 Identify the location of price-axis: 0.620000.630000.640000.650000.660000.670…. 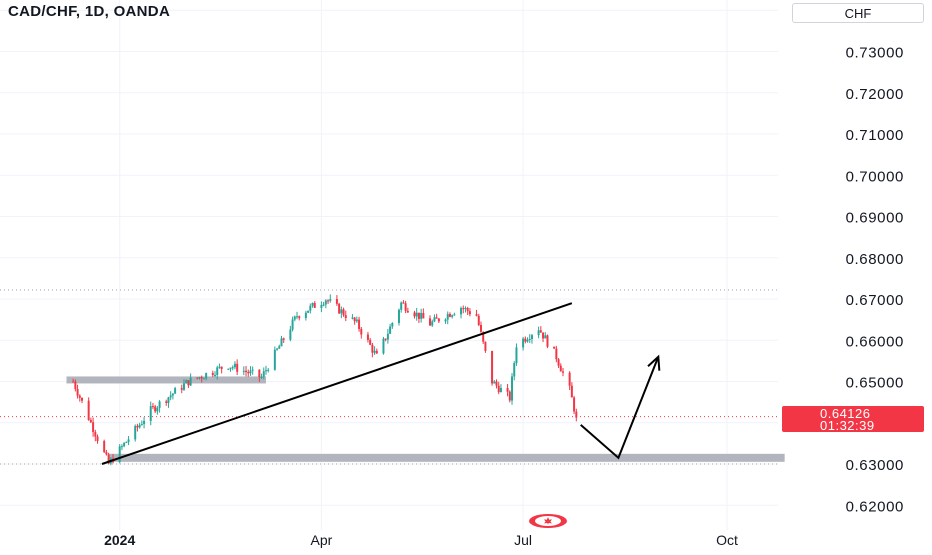
(875, 259).